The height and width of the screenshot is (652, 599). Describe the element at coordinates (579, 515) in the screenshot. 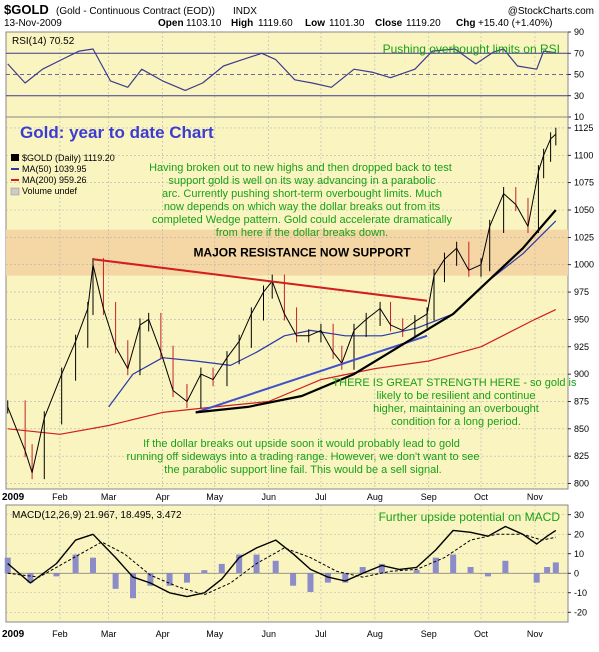

I see `macd-tick-label: 30` at that location.